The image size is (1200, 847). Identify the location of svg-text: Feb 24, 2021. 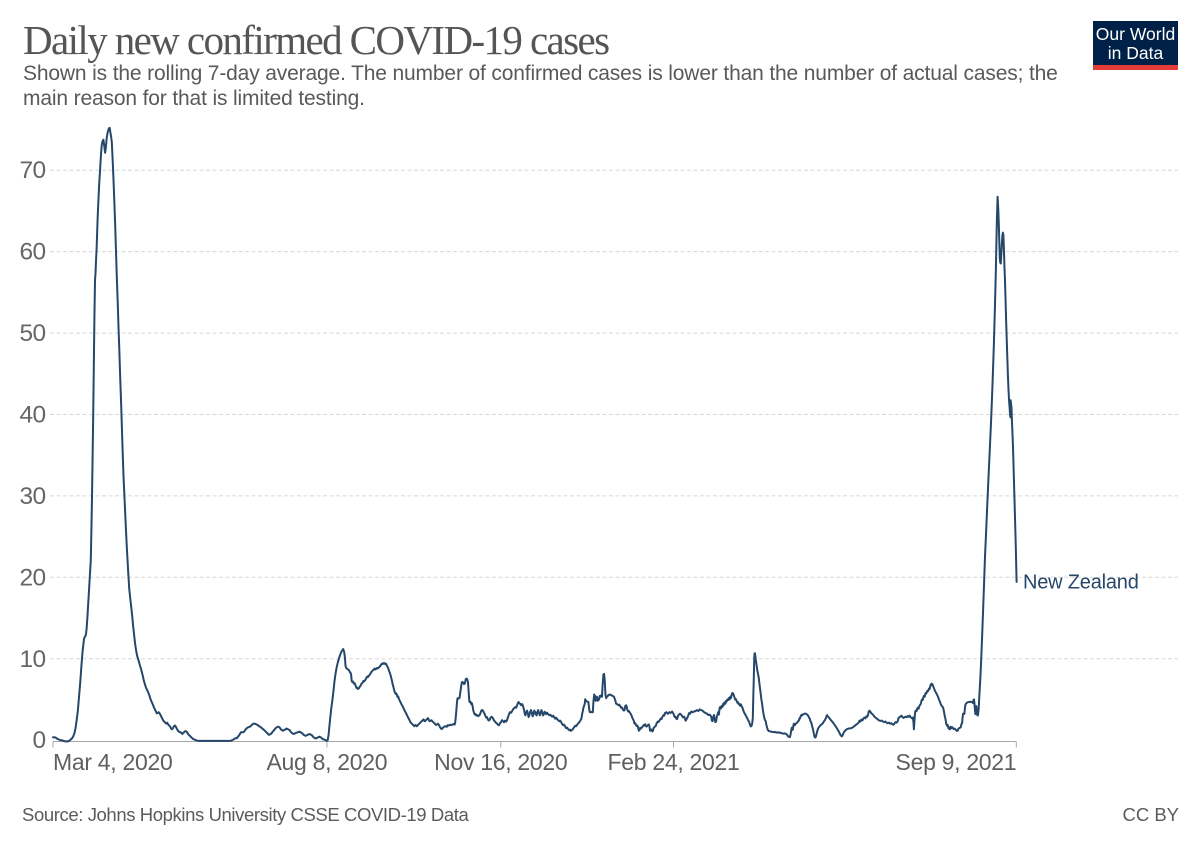
(674, 762).